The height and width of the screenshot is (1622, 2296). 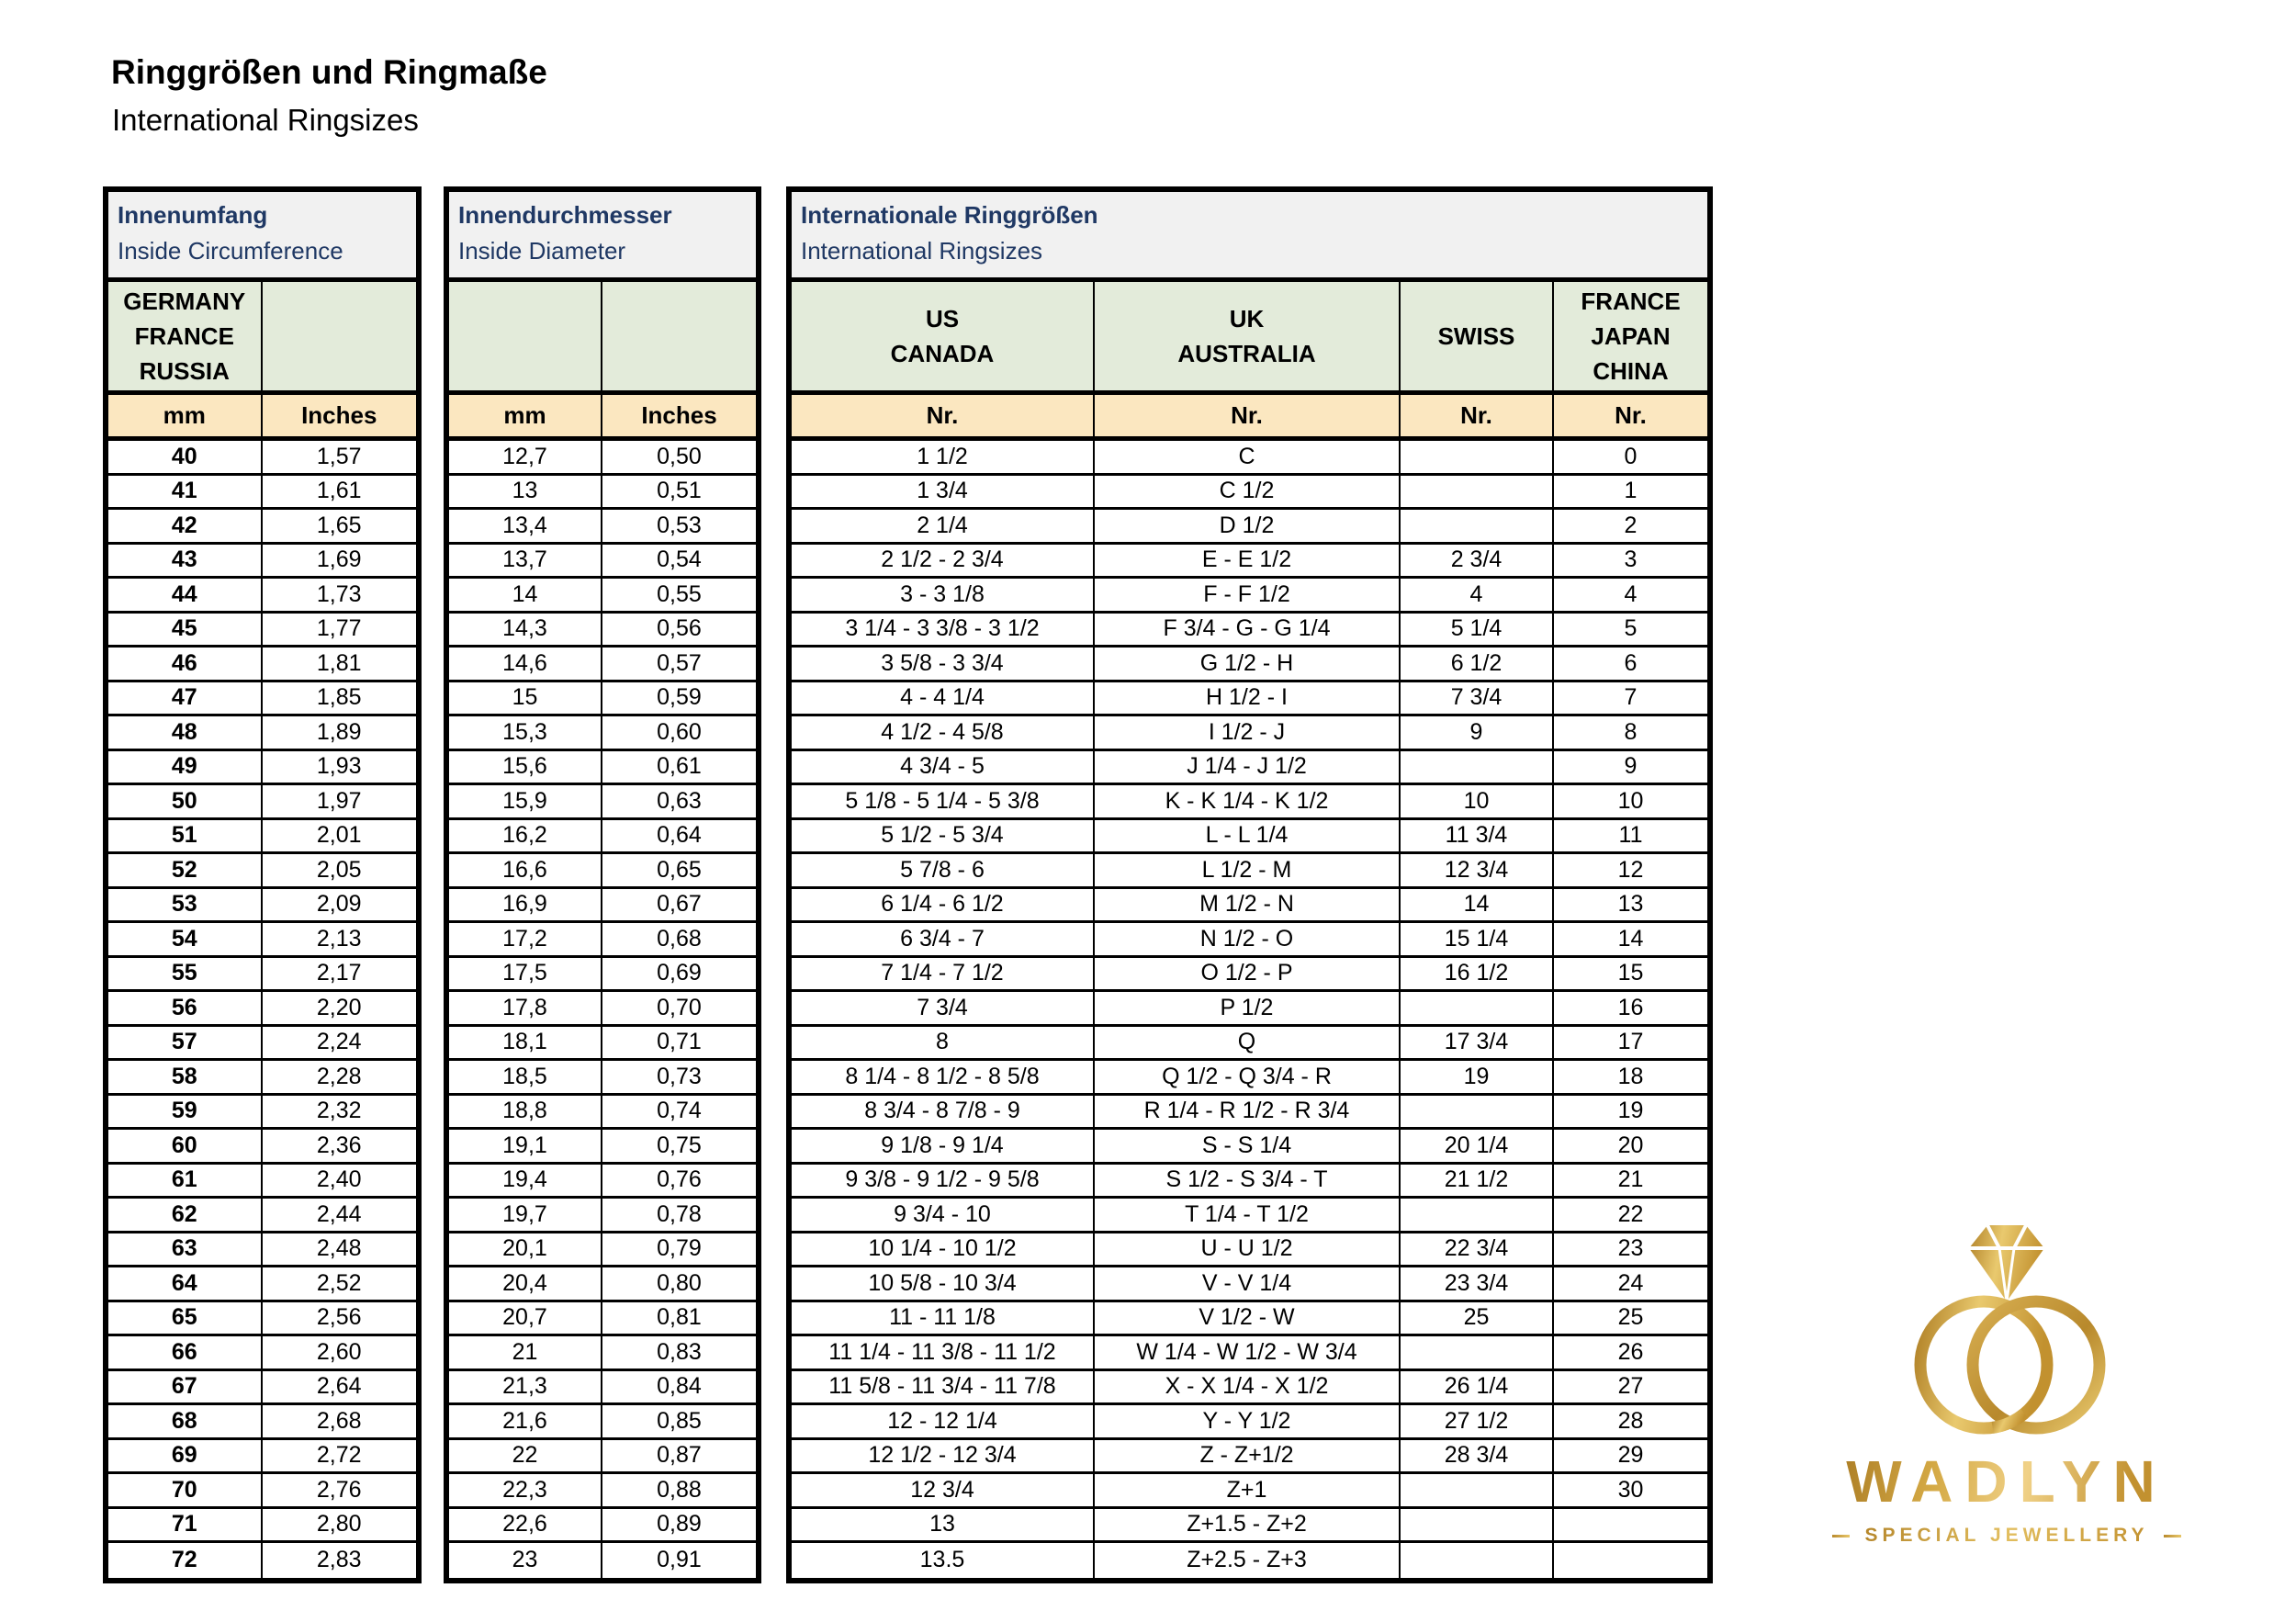 I want to click on table-cell: 13,7, so click(x=525, y=560).